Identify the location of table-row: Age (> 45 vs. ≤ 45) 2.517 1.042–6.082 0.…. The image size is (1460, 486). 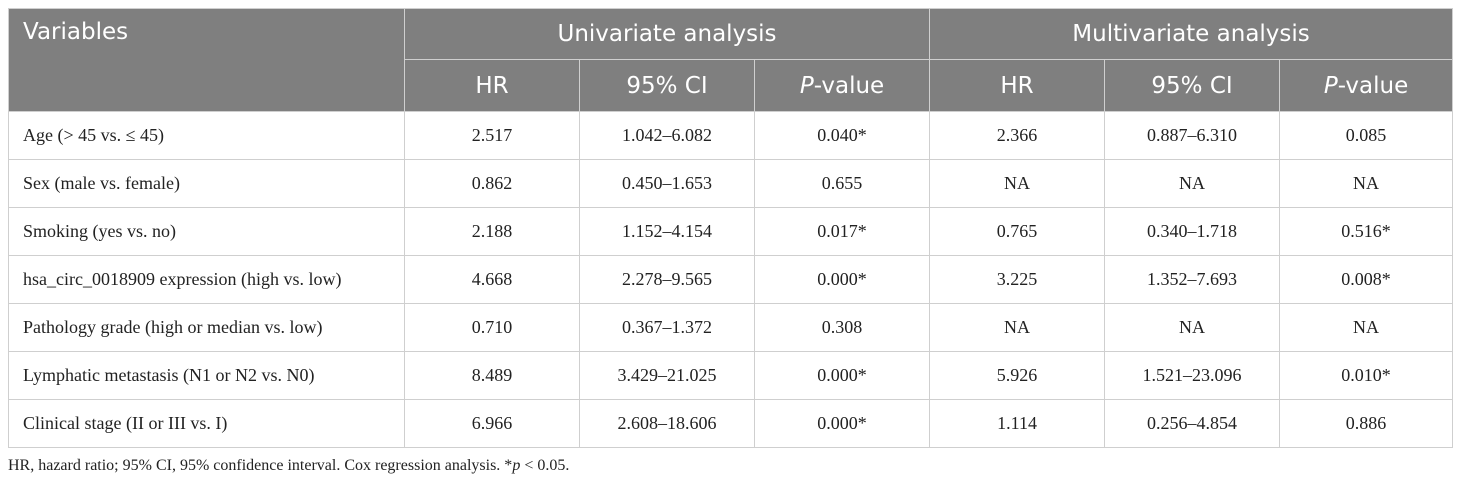
(731, 135).